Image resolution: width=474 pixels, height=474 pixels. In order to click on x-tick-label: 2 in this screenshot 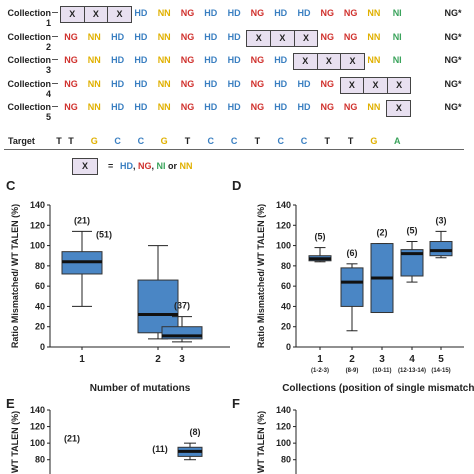, I will do `click(352, 359)`.